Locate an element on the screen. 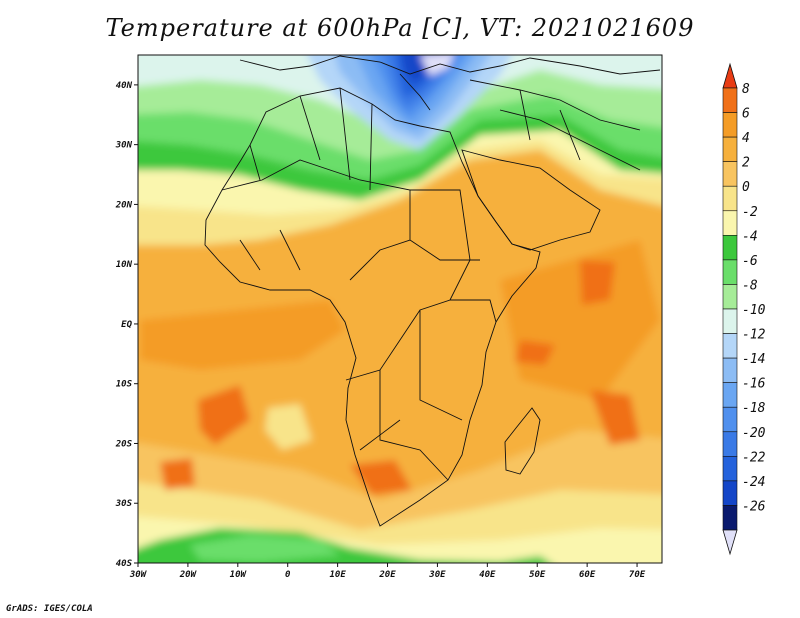 This screenshot has width=800, height=618. lat-tick-label: EQ is located at coordinates (126, 325).